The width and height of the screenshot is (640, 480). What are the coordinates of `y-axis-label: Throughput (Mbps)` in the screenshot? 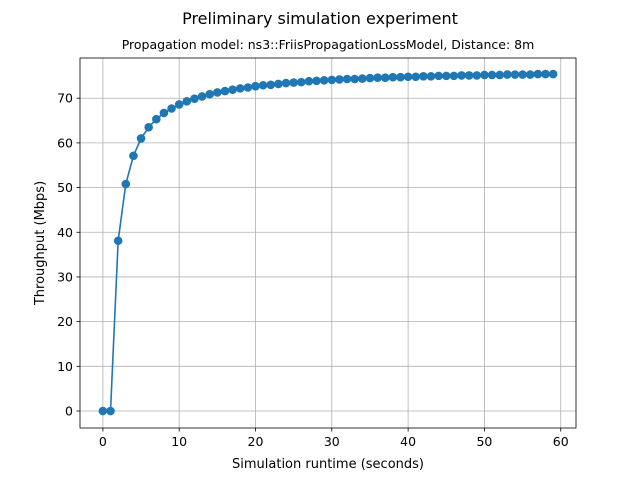 It's located at (40, 243).